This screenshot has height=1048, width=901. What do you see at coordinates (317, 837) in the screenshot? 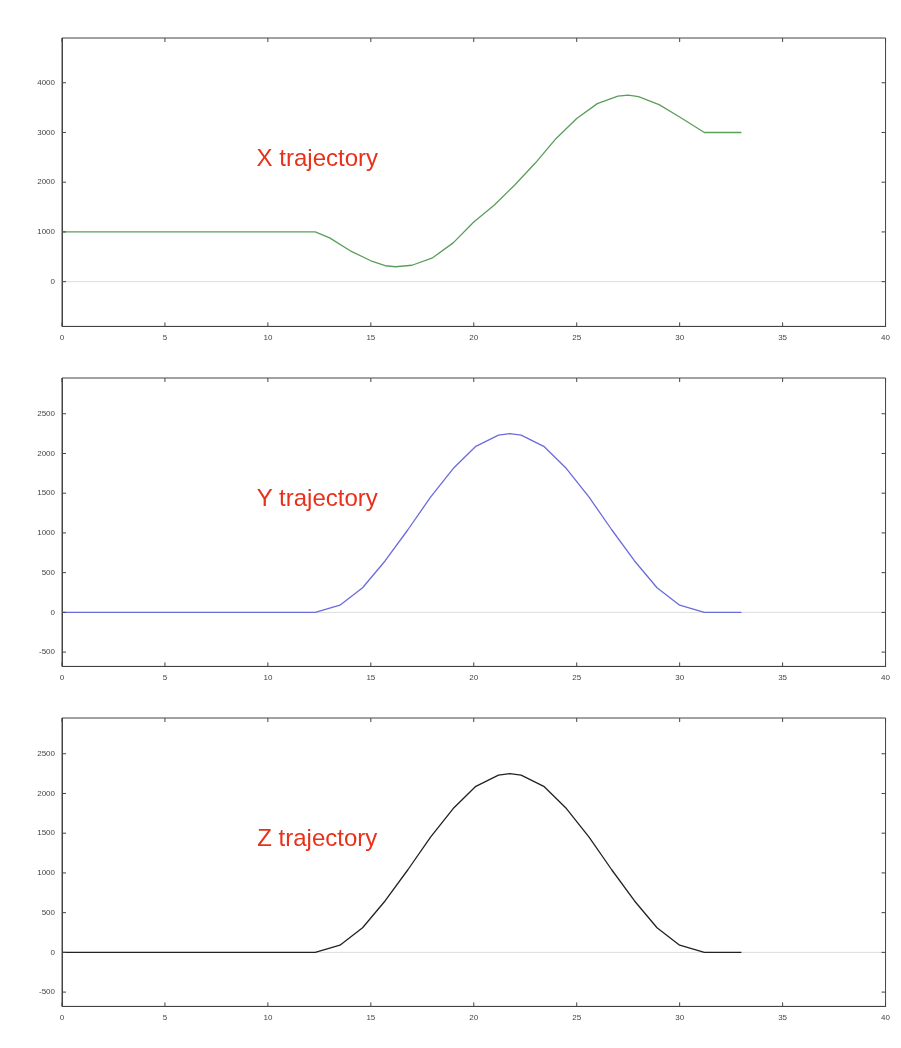
I see `annotation: Z trajectory` at bounding box center [317, 837].